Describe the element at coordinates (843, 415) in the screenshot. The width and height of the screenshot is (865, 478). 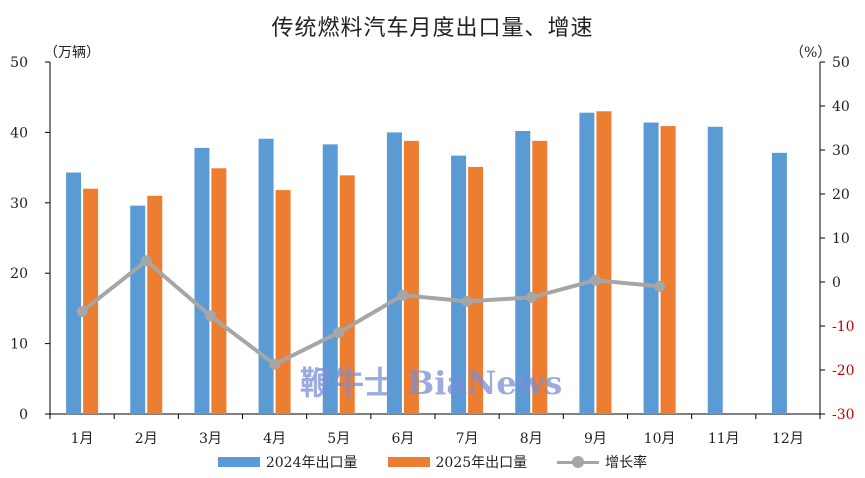
I see `right-tick-label: -30` at that location.